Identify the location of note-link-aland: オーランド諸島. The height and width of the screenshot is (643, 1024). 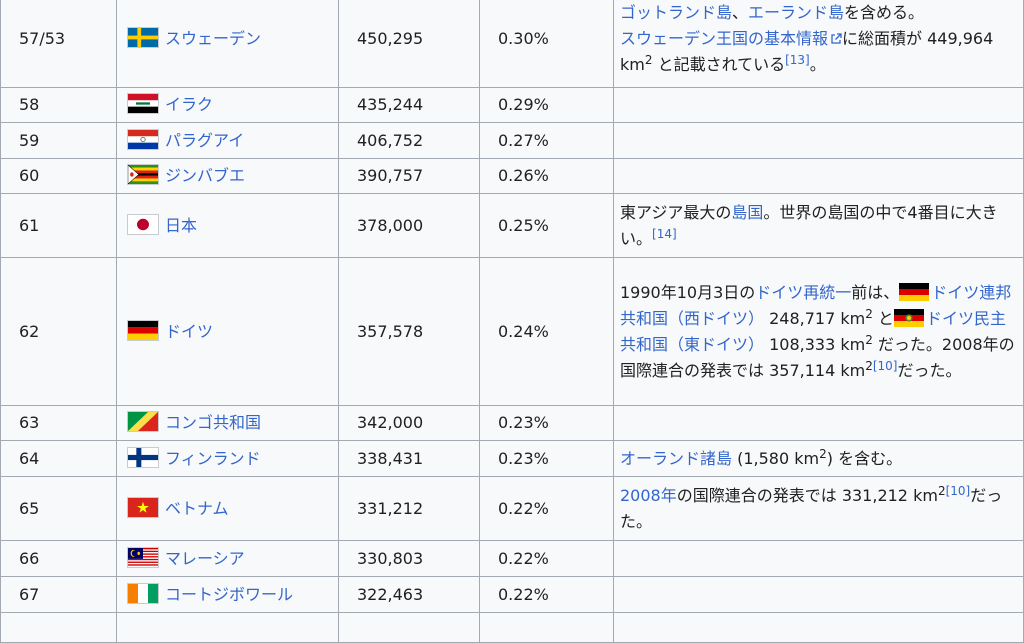
(676, 458).